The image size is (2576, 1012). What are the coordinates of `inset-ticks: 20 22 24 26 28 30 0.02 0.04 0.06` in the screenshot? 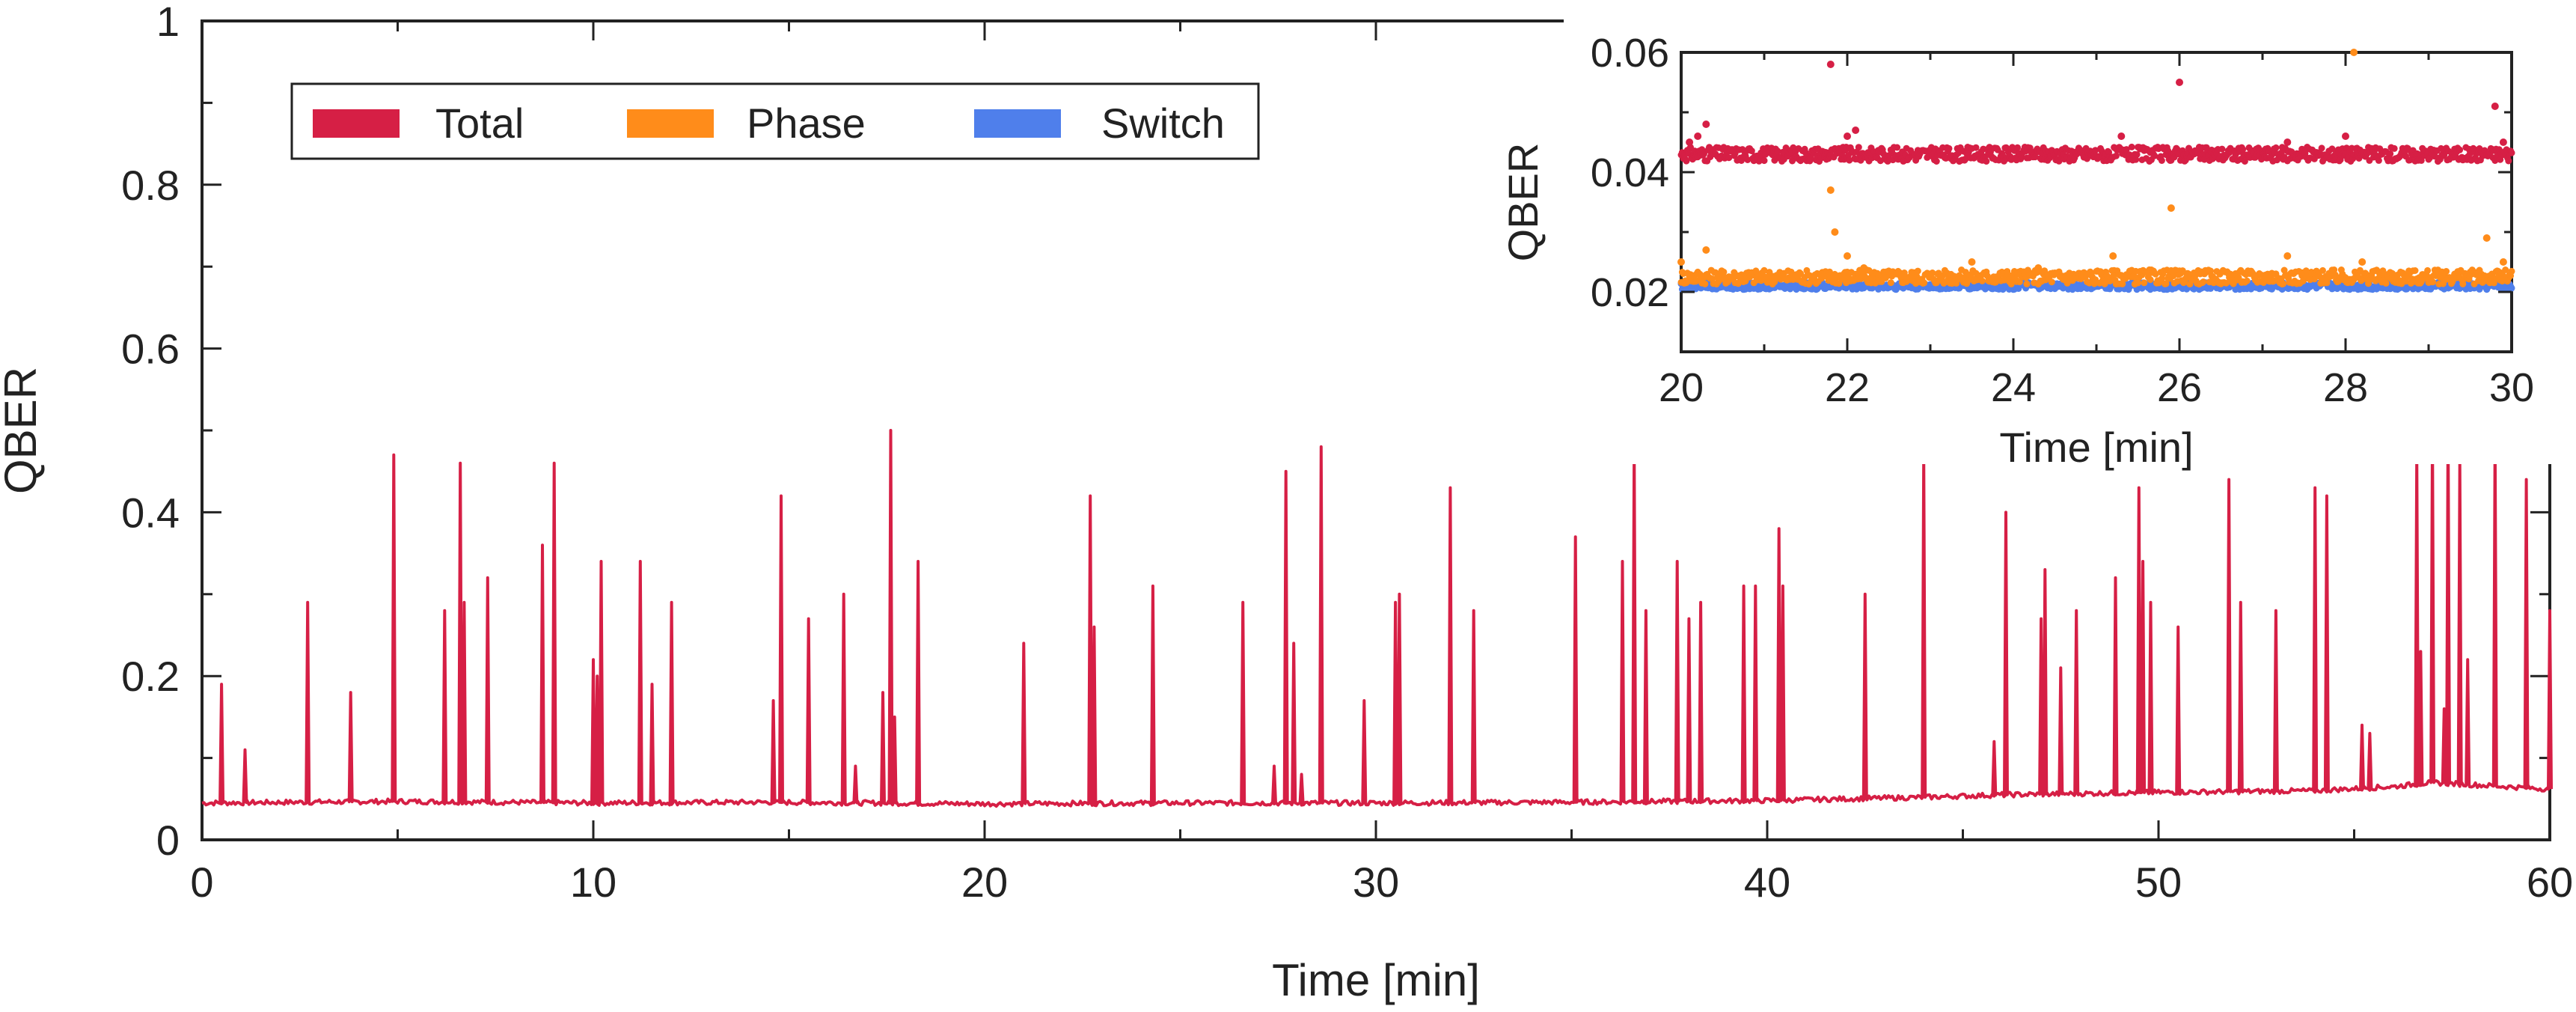 It's located at (2062, 220).